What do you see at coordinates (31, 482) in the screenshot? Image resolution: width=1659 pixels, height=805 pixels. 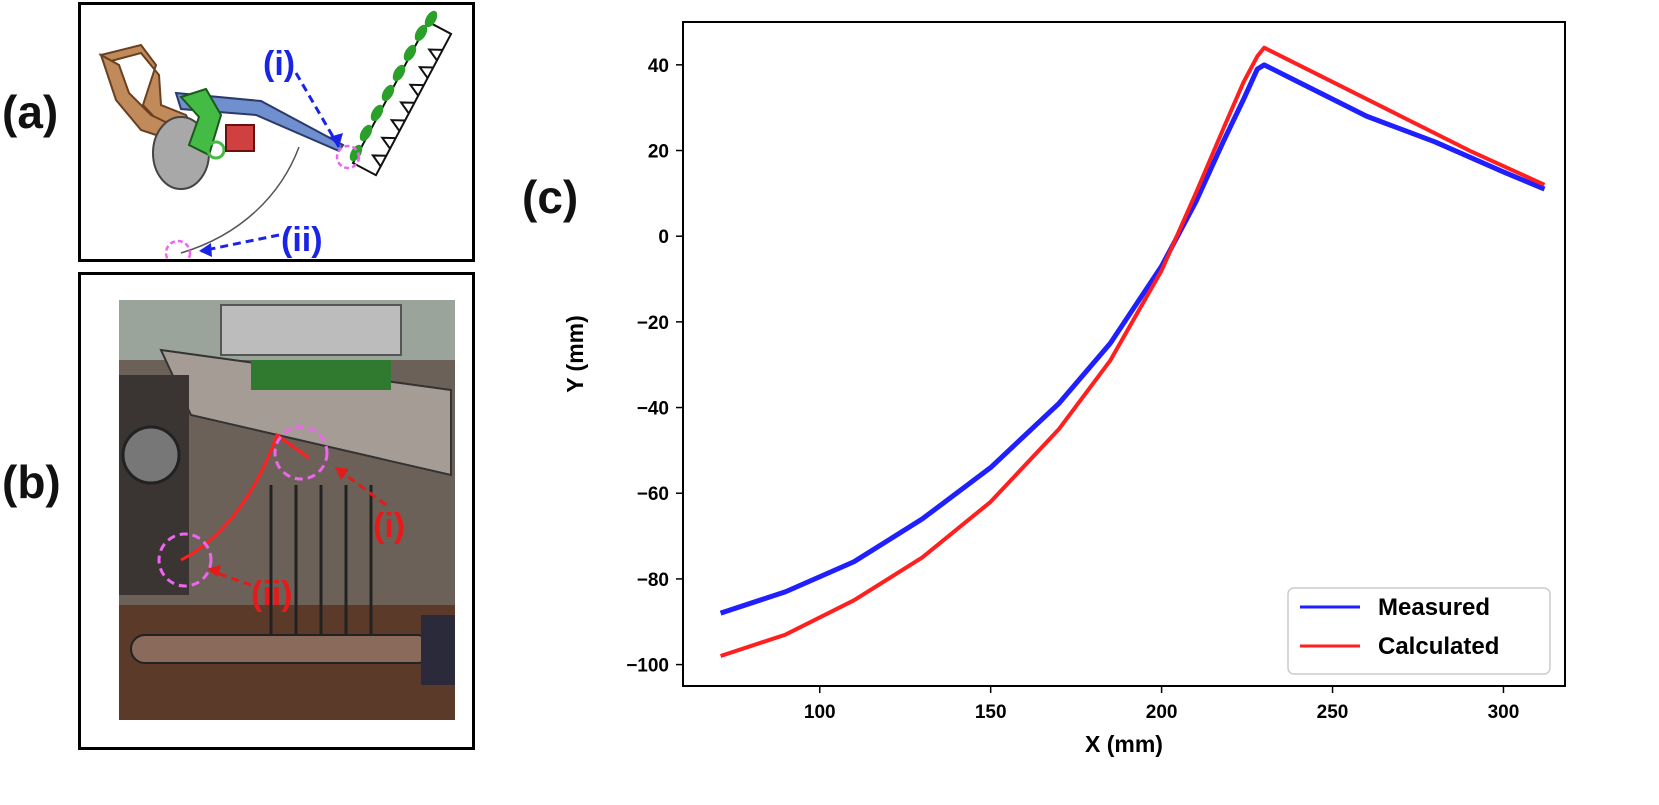 I see `panel-label-b: (b)` at bounding box center [31, 482].